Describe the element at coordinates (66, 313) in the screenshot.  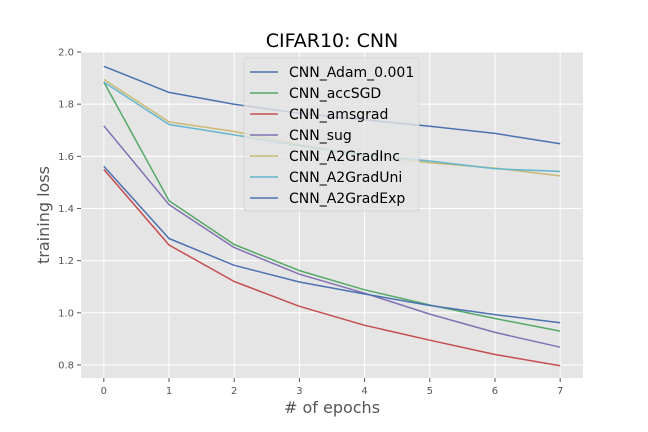
I see `y-tick-label: 1.0` at that location.